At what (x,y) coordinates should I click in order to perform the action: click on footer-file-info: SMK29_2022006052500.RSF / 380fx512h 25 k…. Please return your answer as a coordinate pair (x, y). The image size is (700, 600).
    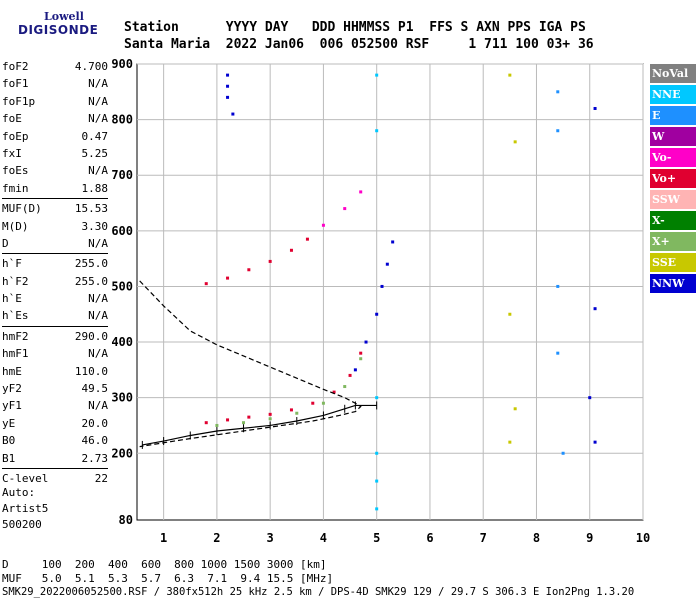
    Looking at the image, I should click on (318, 592).